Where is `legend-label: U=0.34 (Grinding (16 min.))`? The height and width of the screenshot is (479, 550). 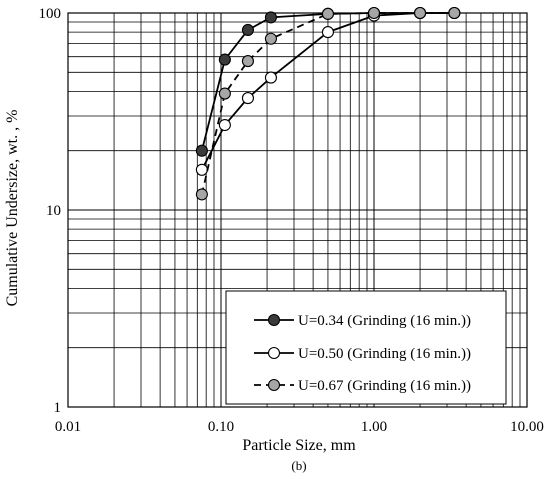
legend-label: U=0.34 (Grinding (16 min.)) is located at coordinates (384, 321).